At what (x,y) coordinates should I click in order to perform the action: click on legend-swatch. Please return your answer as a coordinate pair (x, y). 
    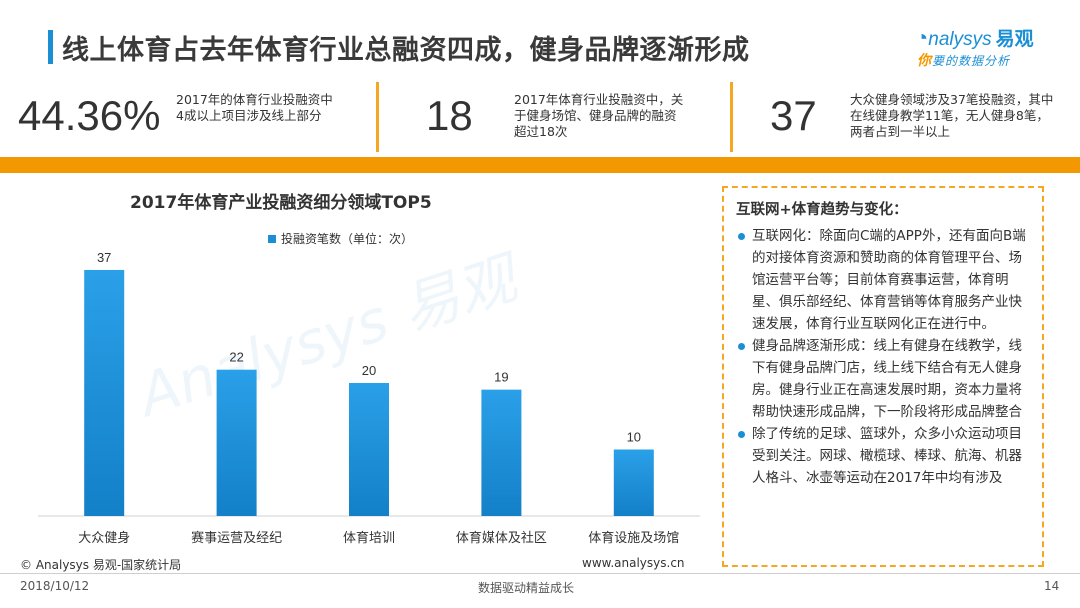
    Looking at the image, I should click on (272, 239).